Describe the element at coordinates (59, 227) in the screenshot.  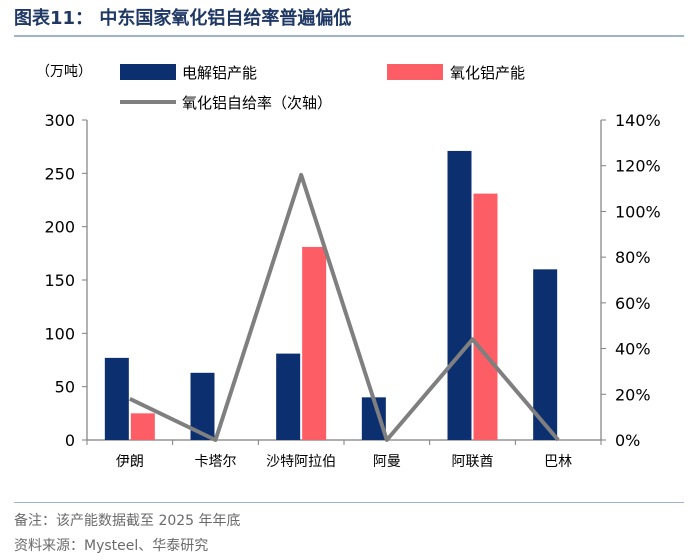
I see `left-tick-label: 200` at that location.